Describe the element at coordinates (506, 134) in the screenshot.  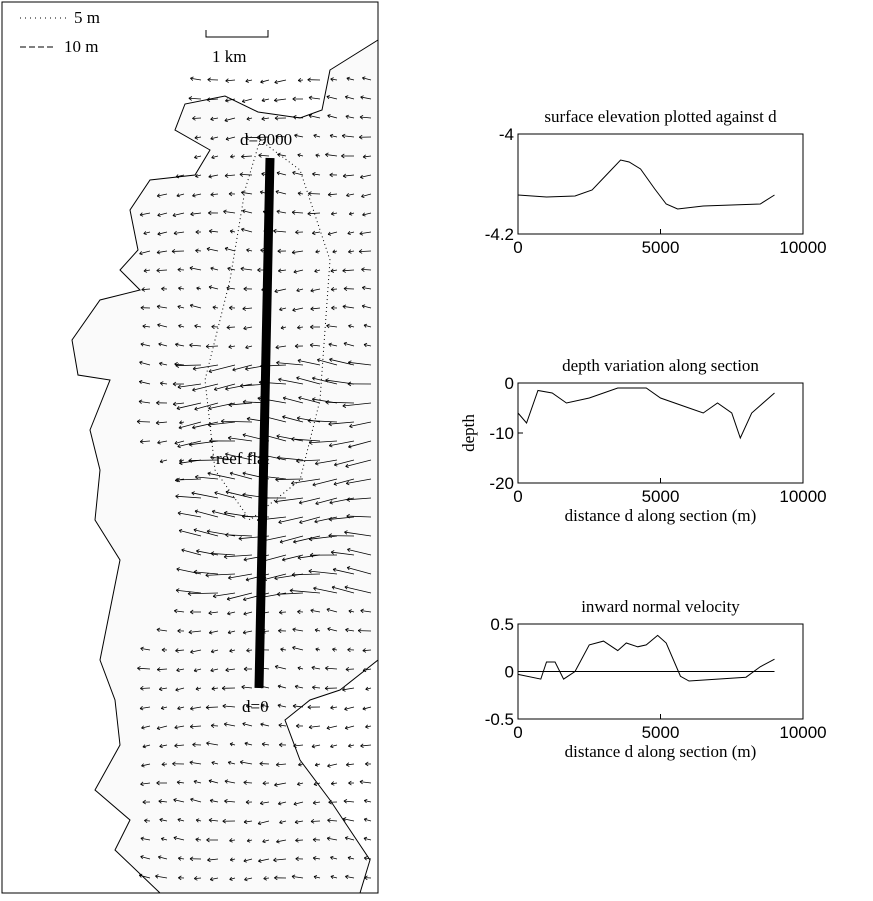
I see `y-tick-label: -4` at that location.